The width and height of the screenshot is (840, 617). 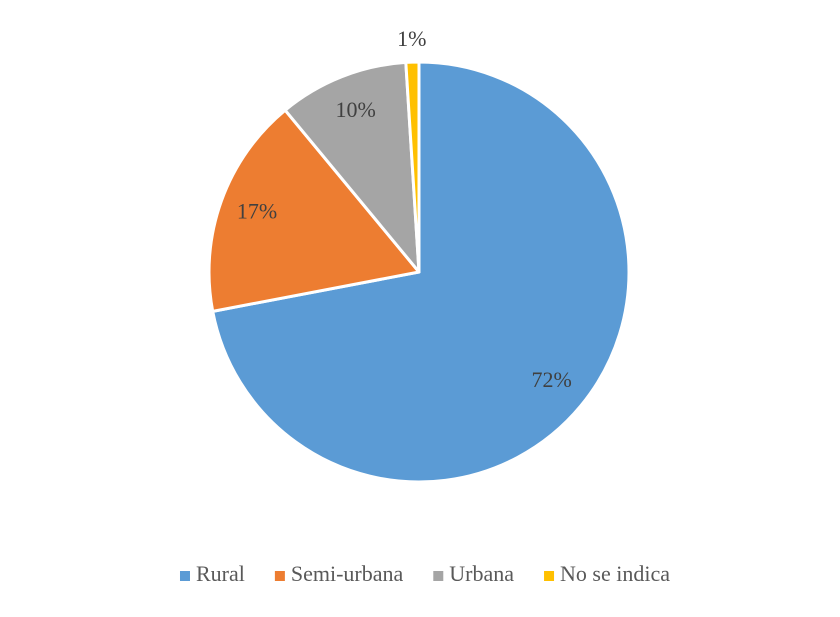 I want to click on value-label: 1%, so click(x=411, y=38).